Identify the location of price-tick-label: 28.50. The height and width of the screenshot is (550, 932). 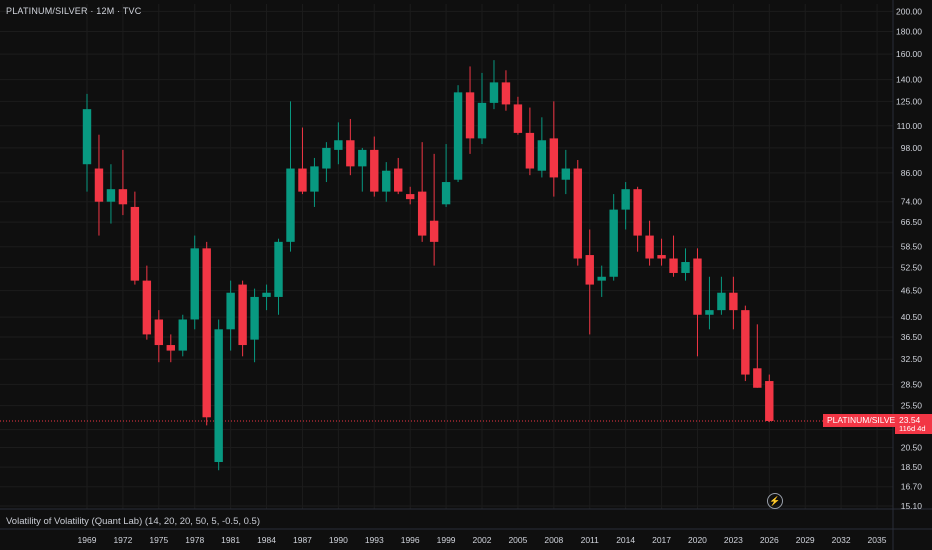
(912, 384).